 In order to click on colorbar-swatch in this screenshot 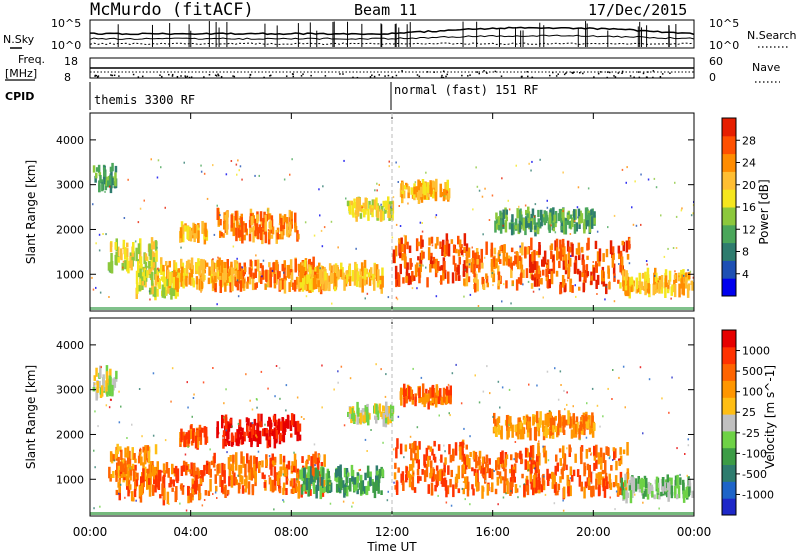, I will do `click(729, 145)`.